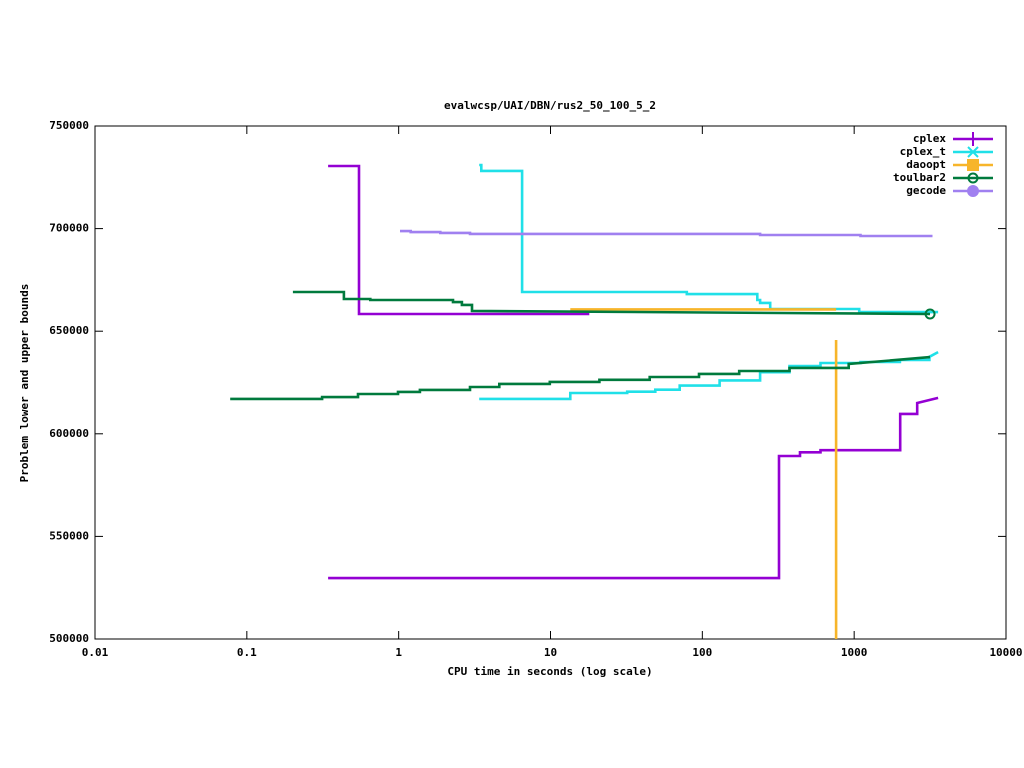  What do you see at coordinates (95, 652) in the screenshot?
I see `x-tick-label: 0.01` at bounding box center [95, 652].